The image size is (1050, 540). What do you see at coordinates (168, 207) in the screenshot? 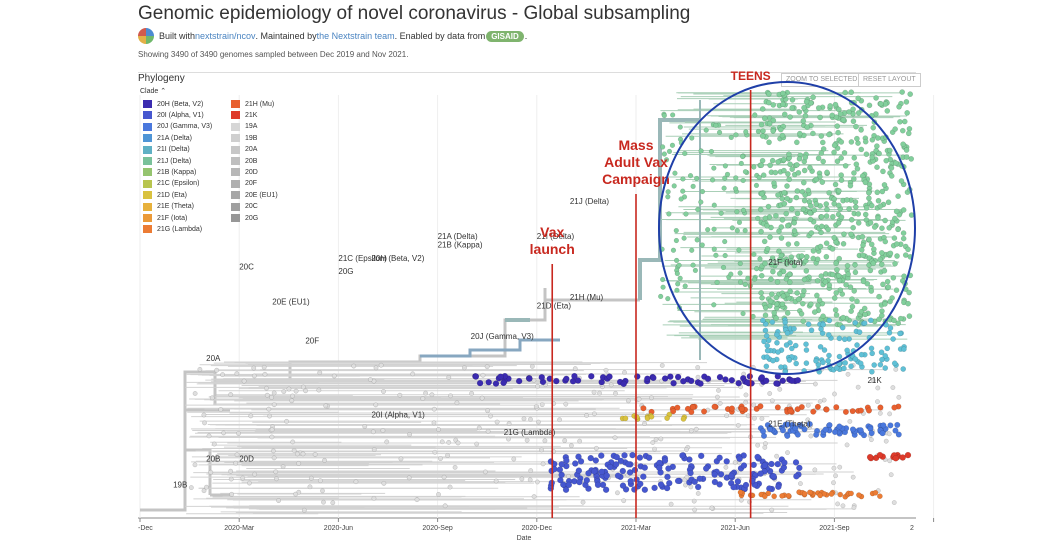
I see `legend-item: 21E (Theta)` at bounding box center [168, 207].